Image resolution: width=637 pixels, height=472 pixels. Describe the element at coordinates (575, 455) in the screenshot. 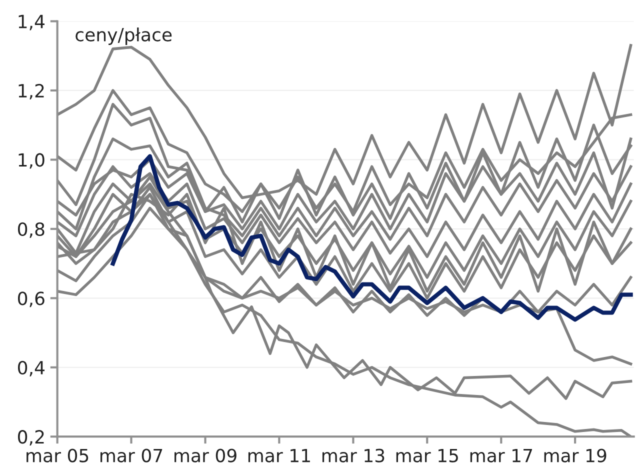

I see `x-tick-label: mar 19` at that location.